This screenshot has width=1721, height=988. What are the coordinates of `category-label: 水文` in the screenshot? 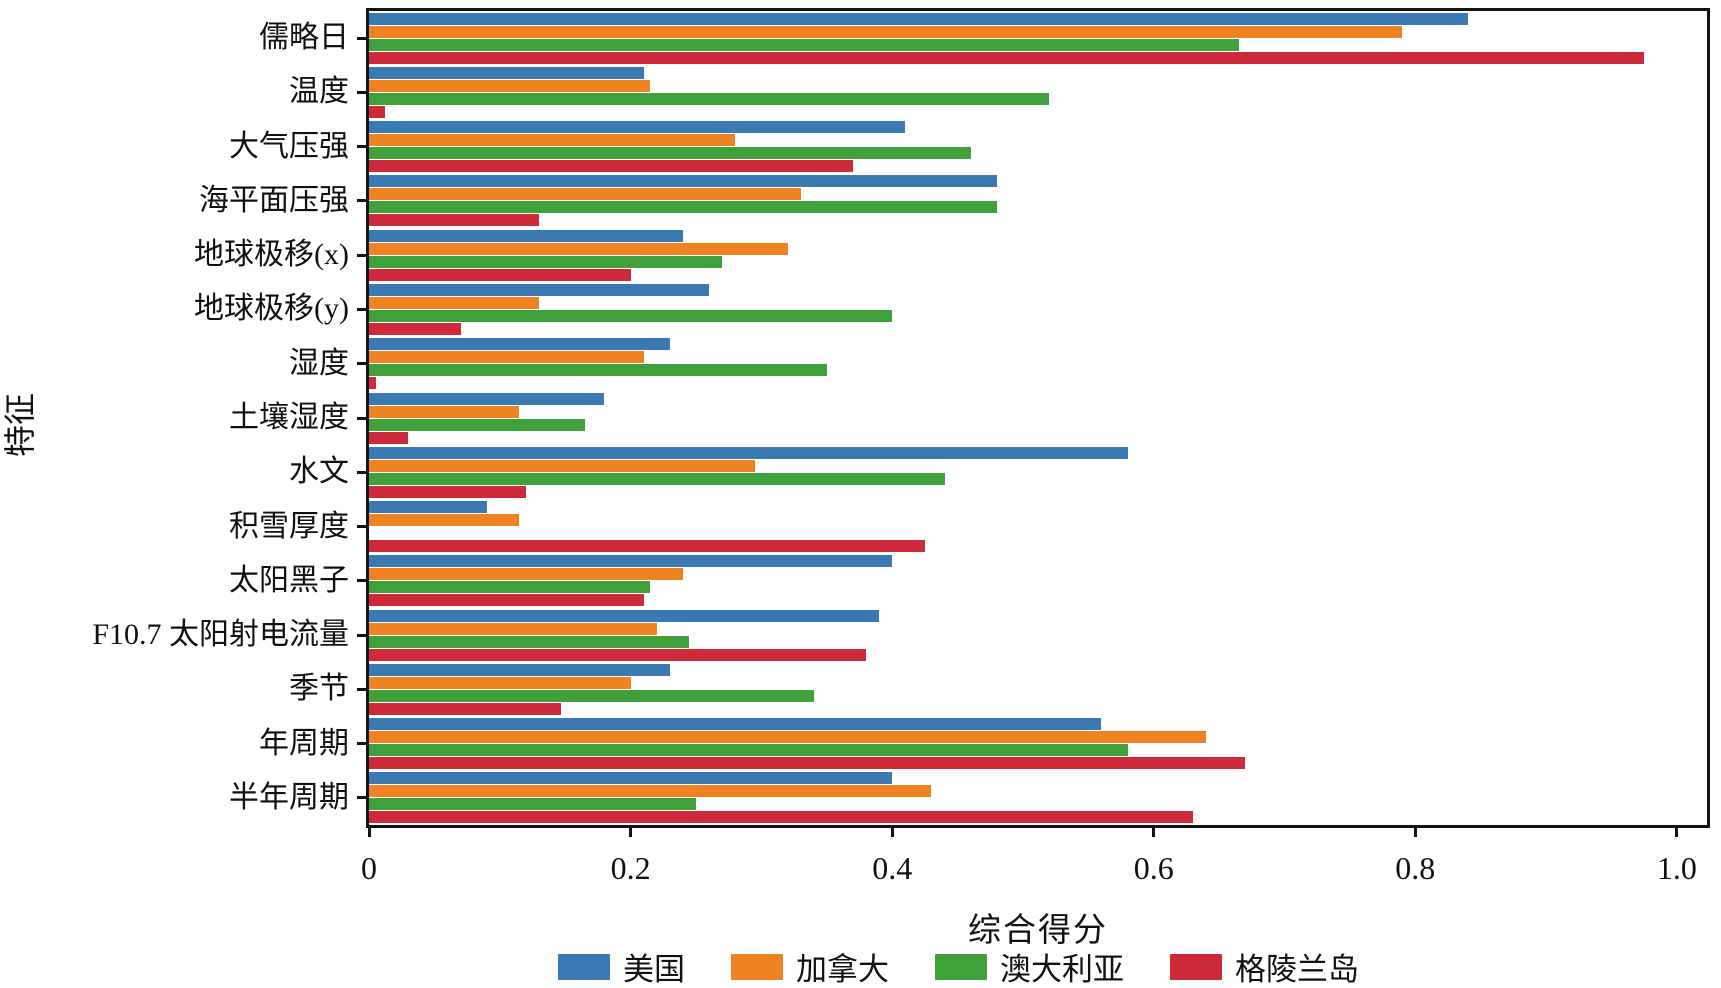 It's located at (319, 472).